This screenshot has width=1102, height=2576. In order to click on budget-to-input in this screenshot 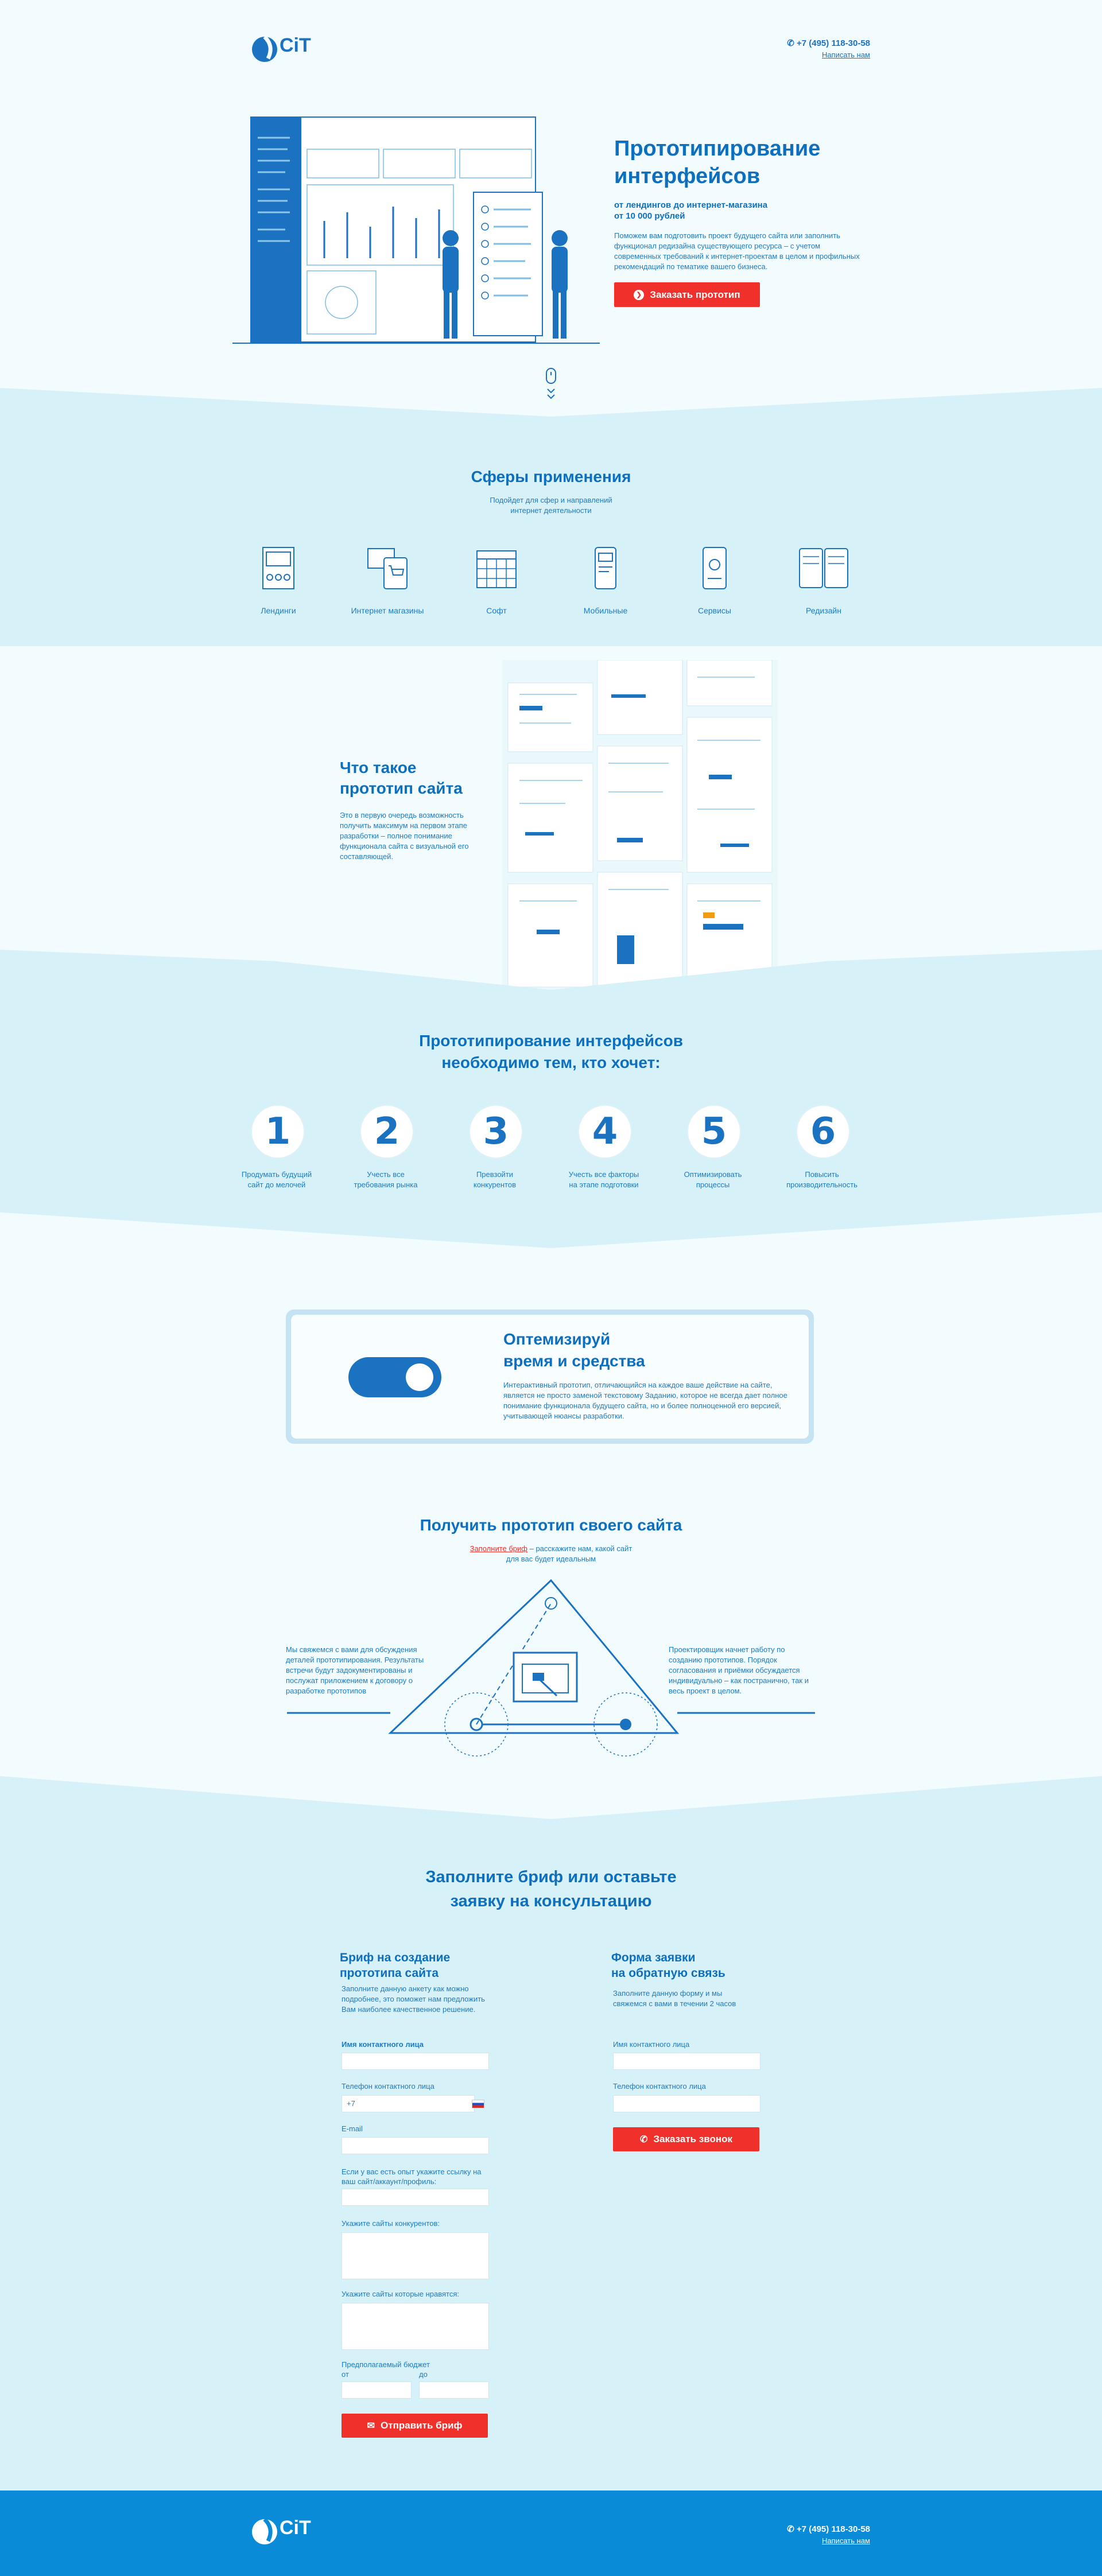, I will do `click(454, 2390)`.